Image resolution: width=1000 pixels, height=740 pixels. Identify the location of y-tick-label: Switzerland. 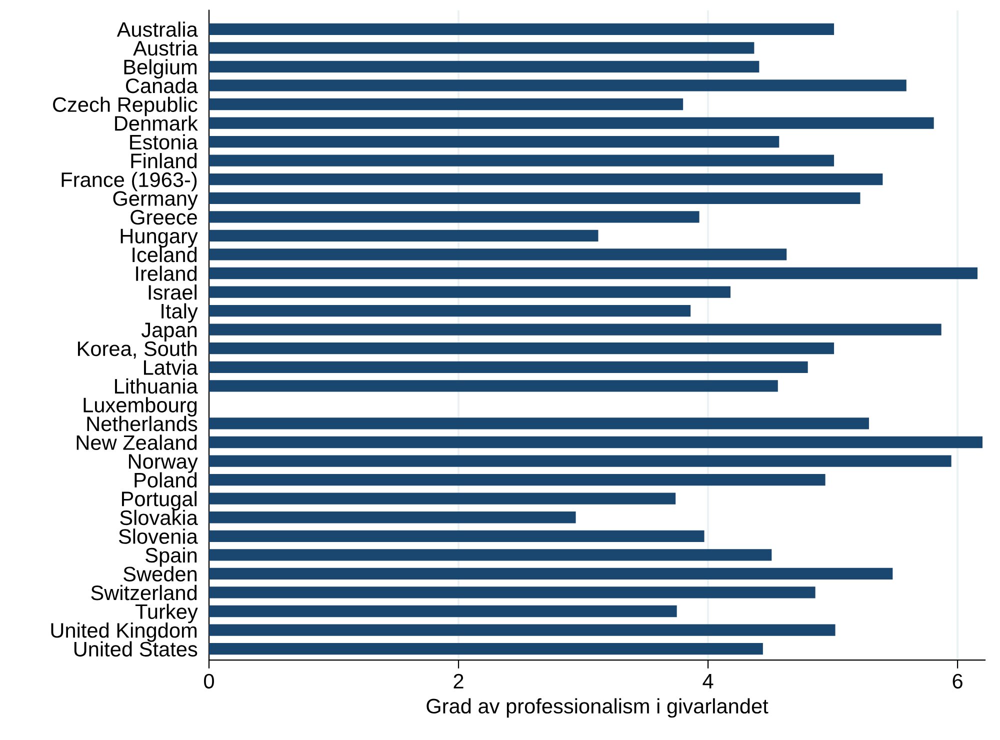
(144, 592).